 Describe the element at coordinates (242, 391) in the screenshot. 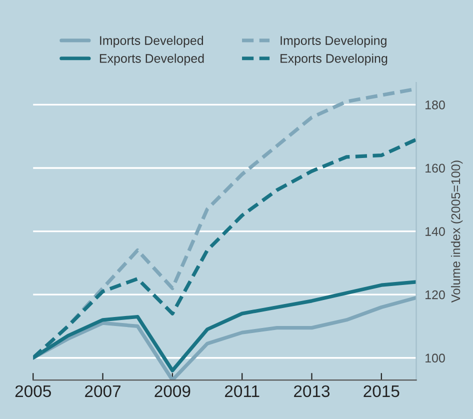

I see `x-tick-label: 2011` at that location.